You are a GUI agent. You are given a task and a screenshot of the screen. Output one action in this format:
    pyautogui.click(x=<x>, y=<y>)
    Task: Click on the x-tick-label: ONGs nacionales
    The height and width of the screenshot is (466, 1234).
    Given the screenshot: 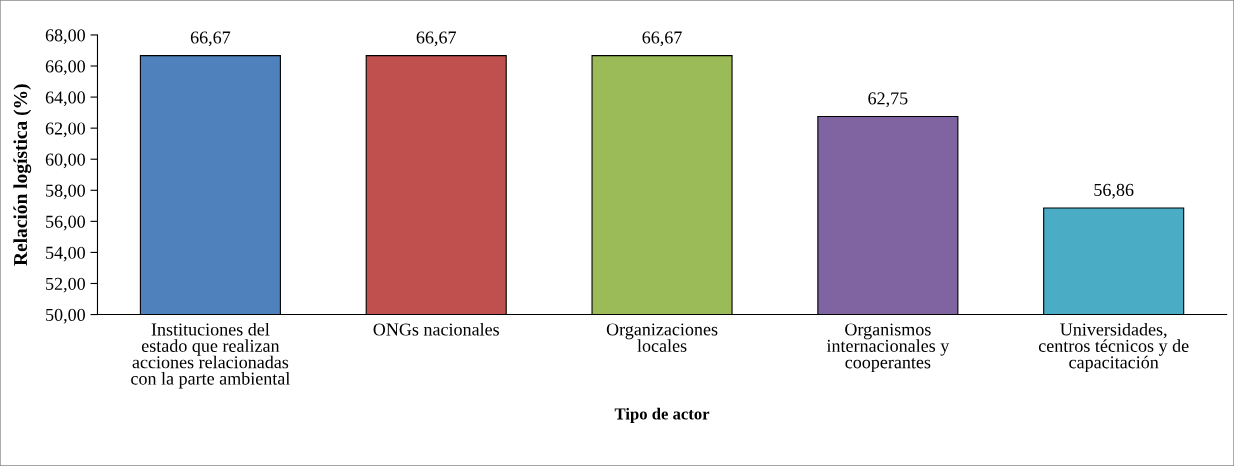 What is the action you would take?
    pyautogui.click(x=436, y=329)
    